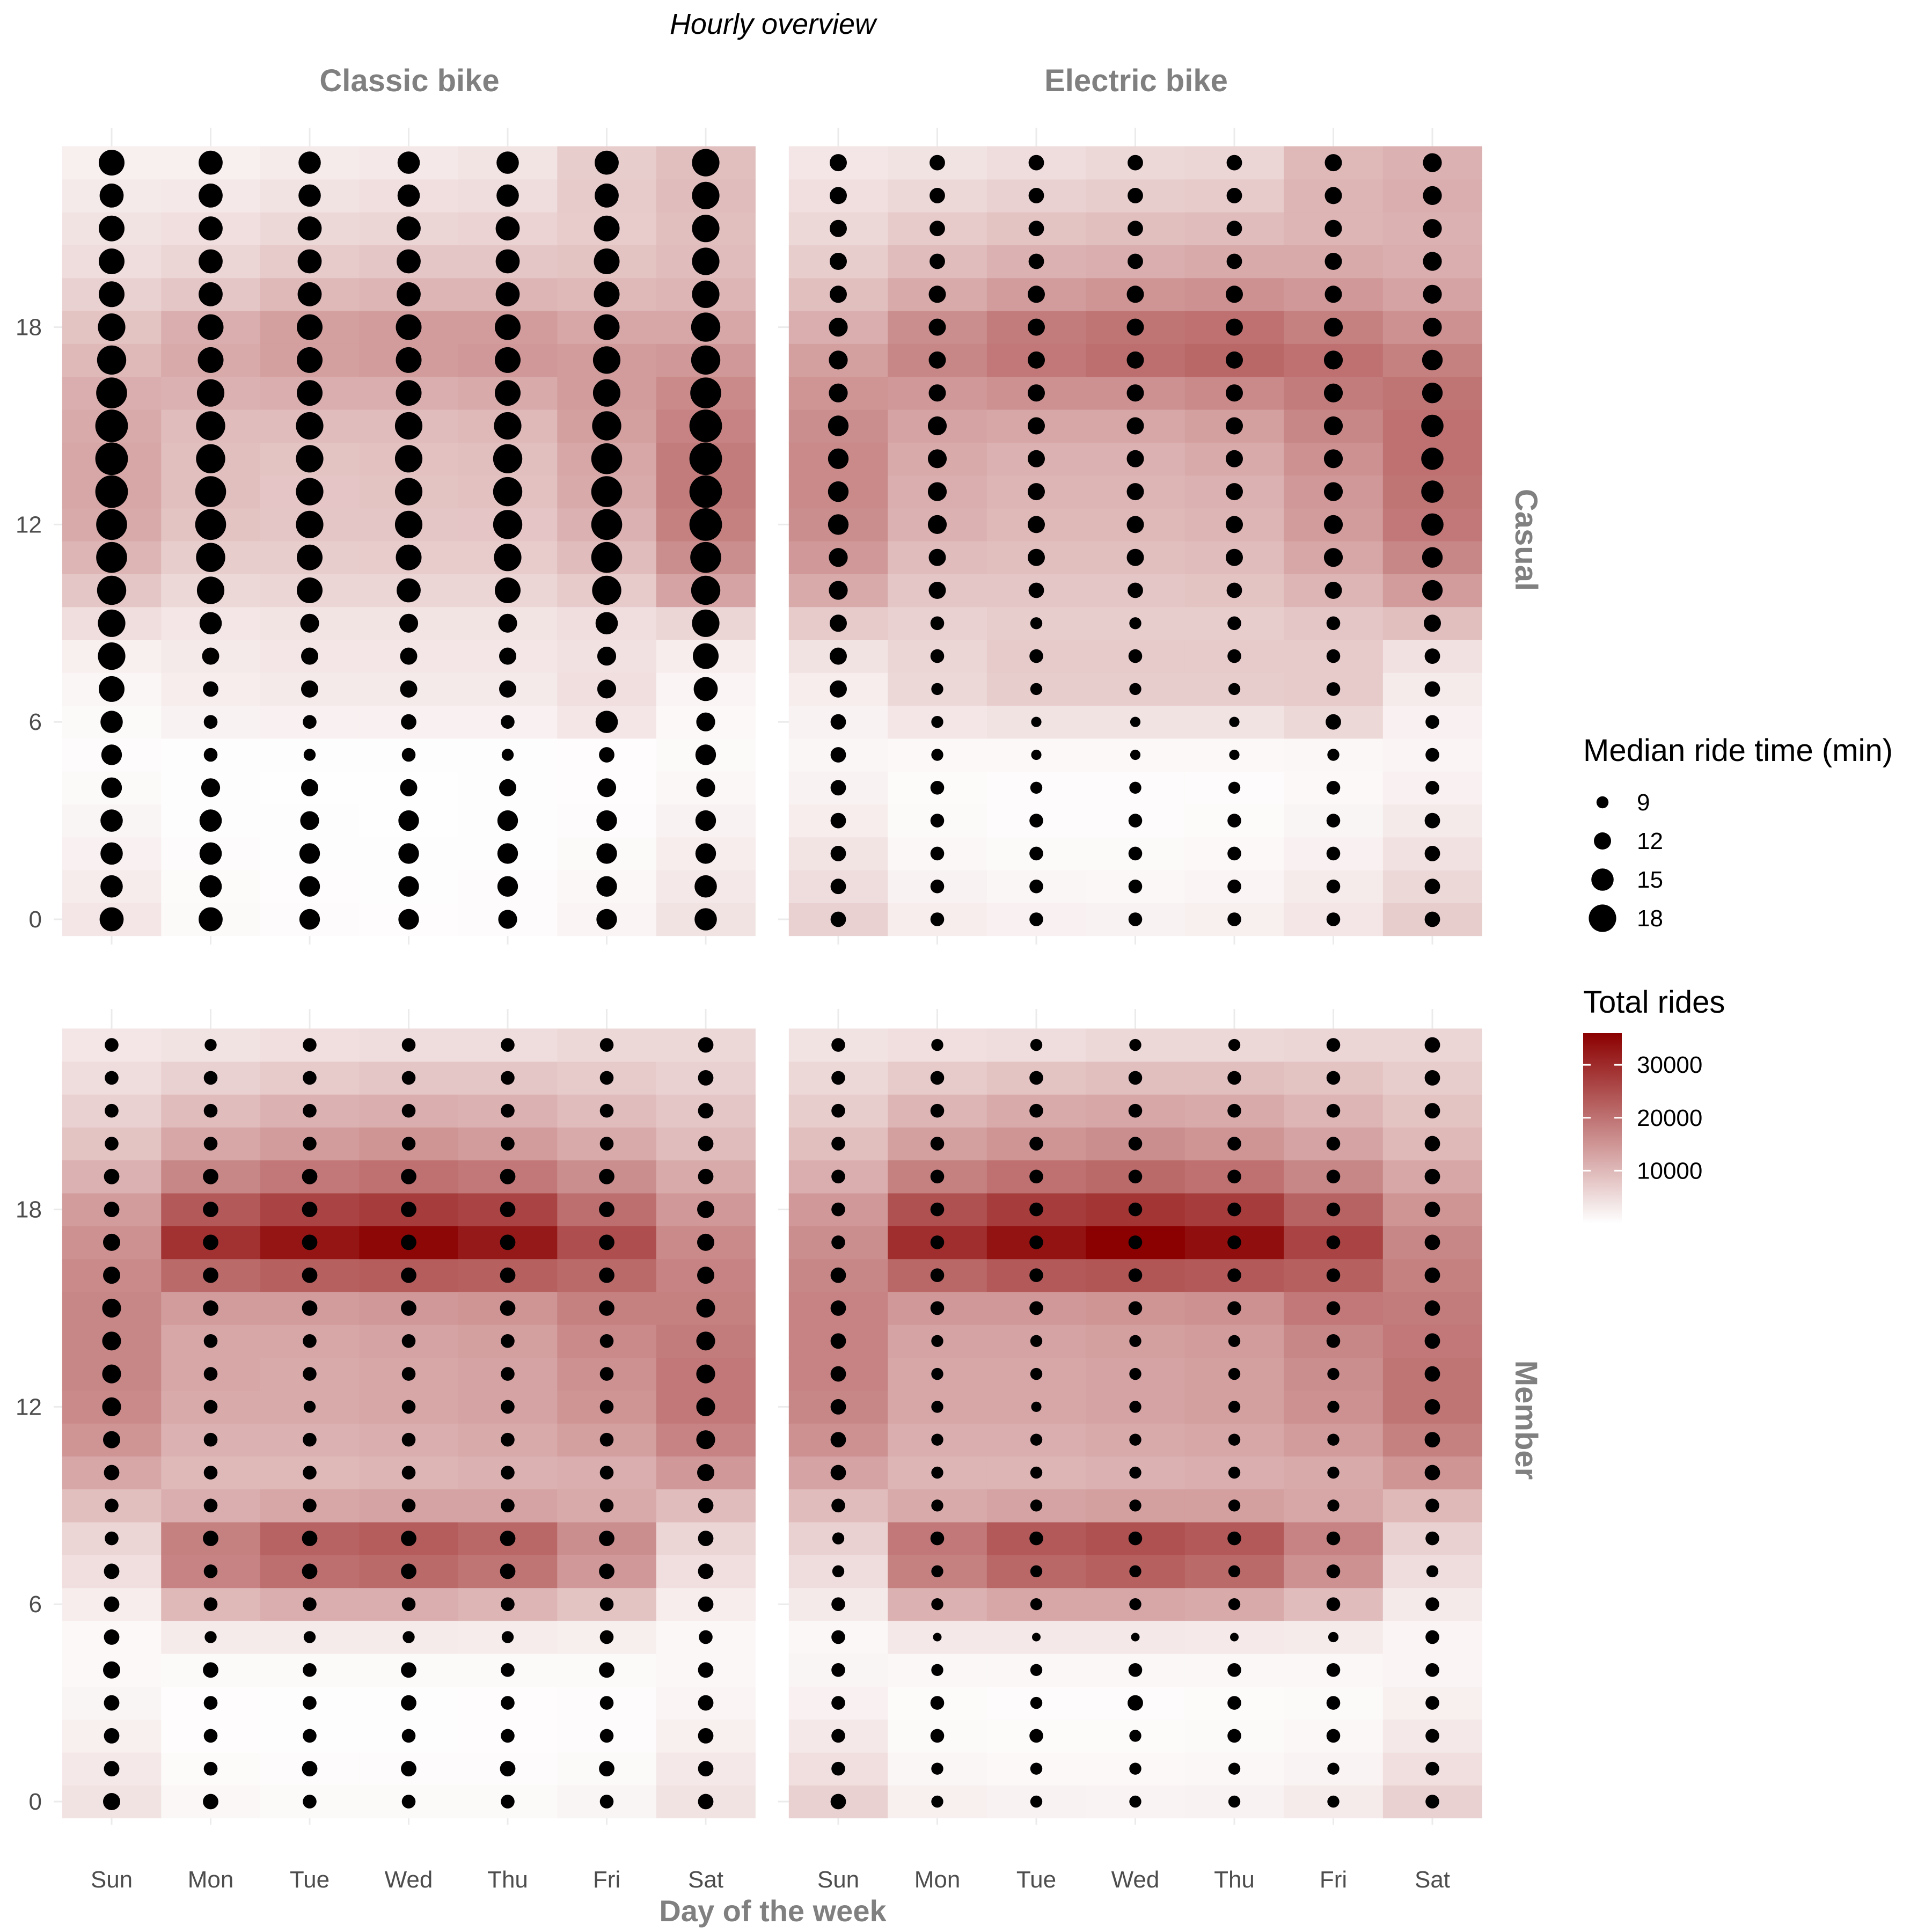  Describe the element at coordinates (606, 1880) in the screenshot. I see `x-tick-label: Fri` at that location.